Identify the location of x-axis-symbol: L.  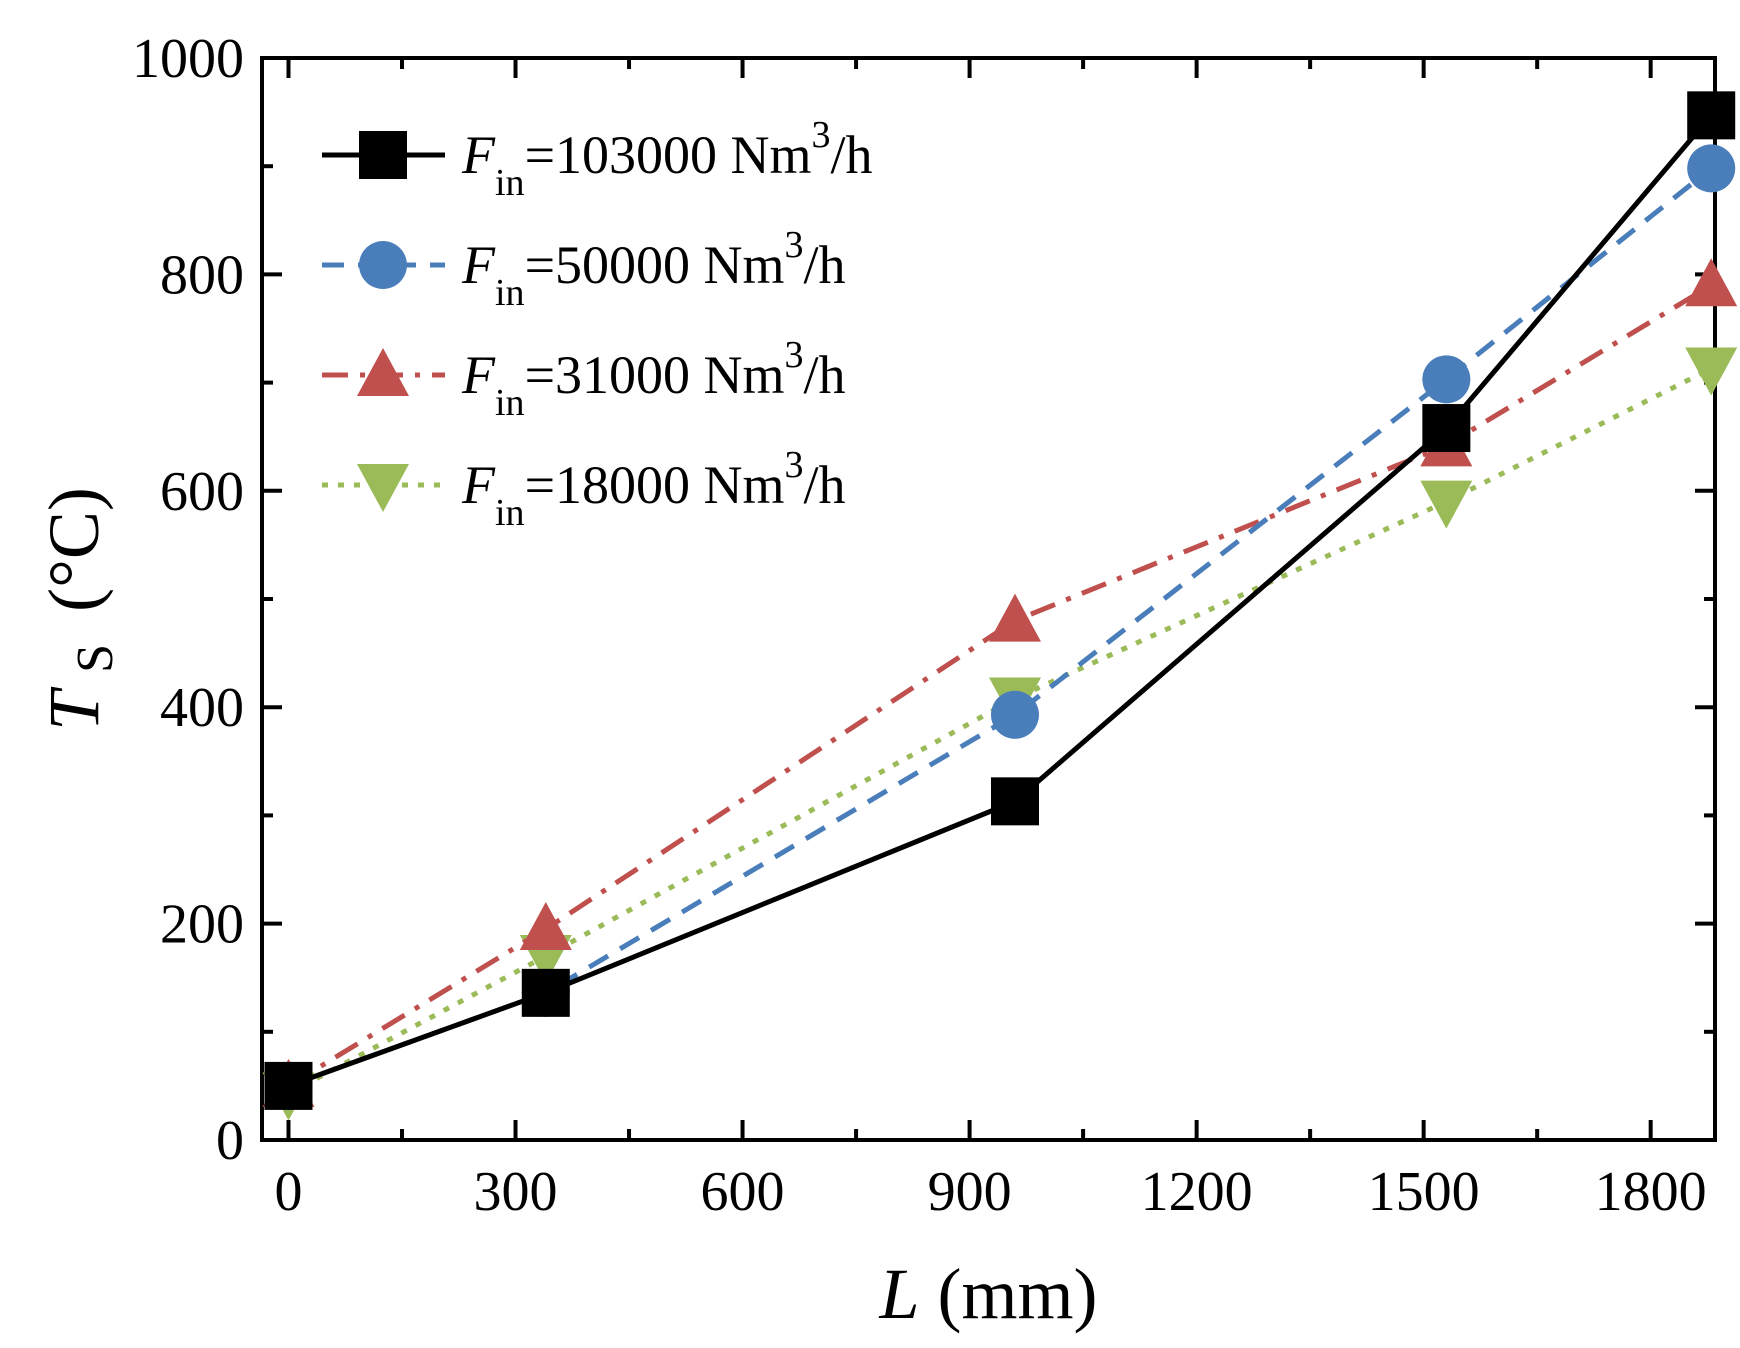
(898, 1294).